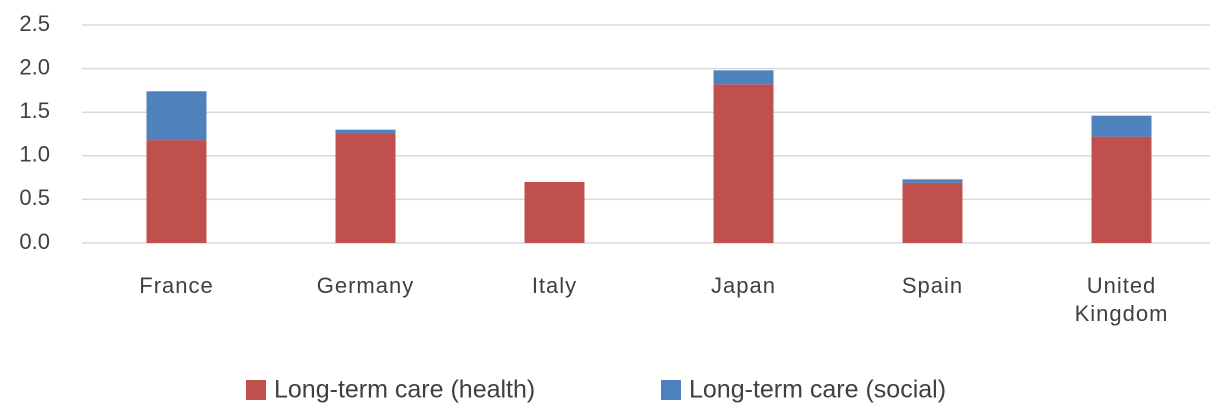 This screenshot has height=410, width=1218. I want to click on y-tick-label: 2.5, so click(34, 23).